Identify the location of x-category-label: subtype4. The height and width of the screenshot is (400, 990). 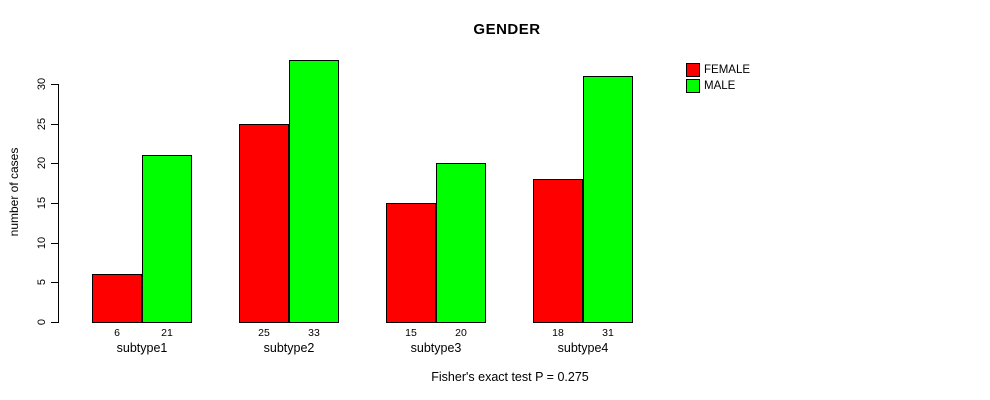
(583, 348).